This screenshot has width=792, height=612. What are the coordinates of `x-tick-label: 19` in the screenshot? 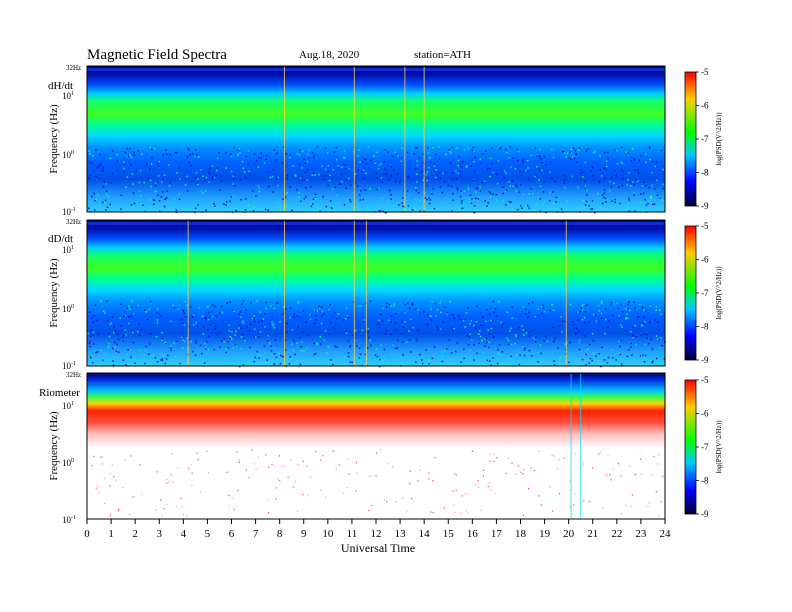 It's located at (545, 534).